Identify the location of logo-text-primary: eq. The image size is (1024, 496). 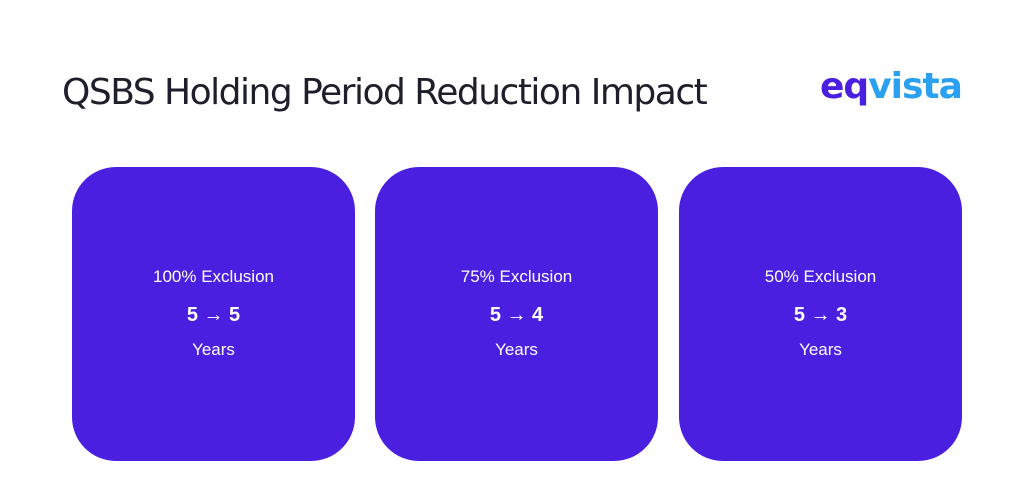
(844, 86).